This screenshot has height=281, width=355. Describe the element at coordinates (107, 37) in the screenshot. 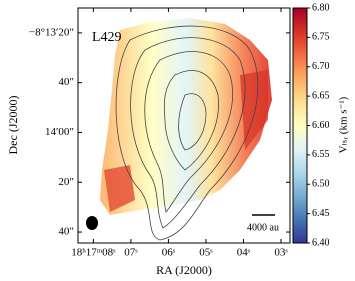

I see `annotation: L429` at that location.